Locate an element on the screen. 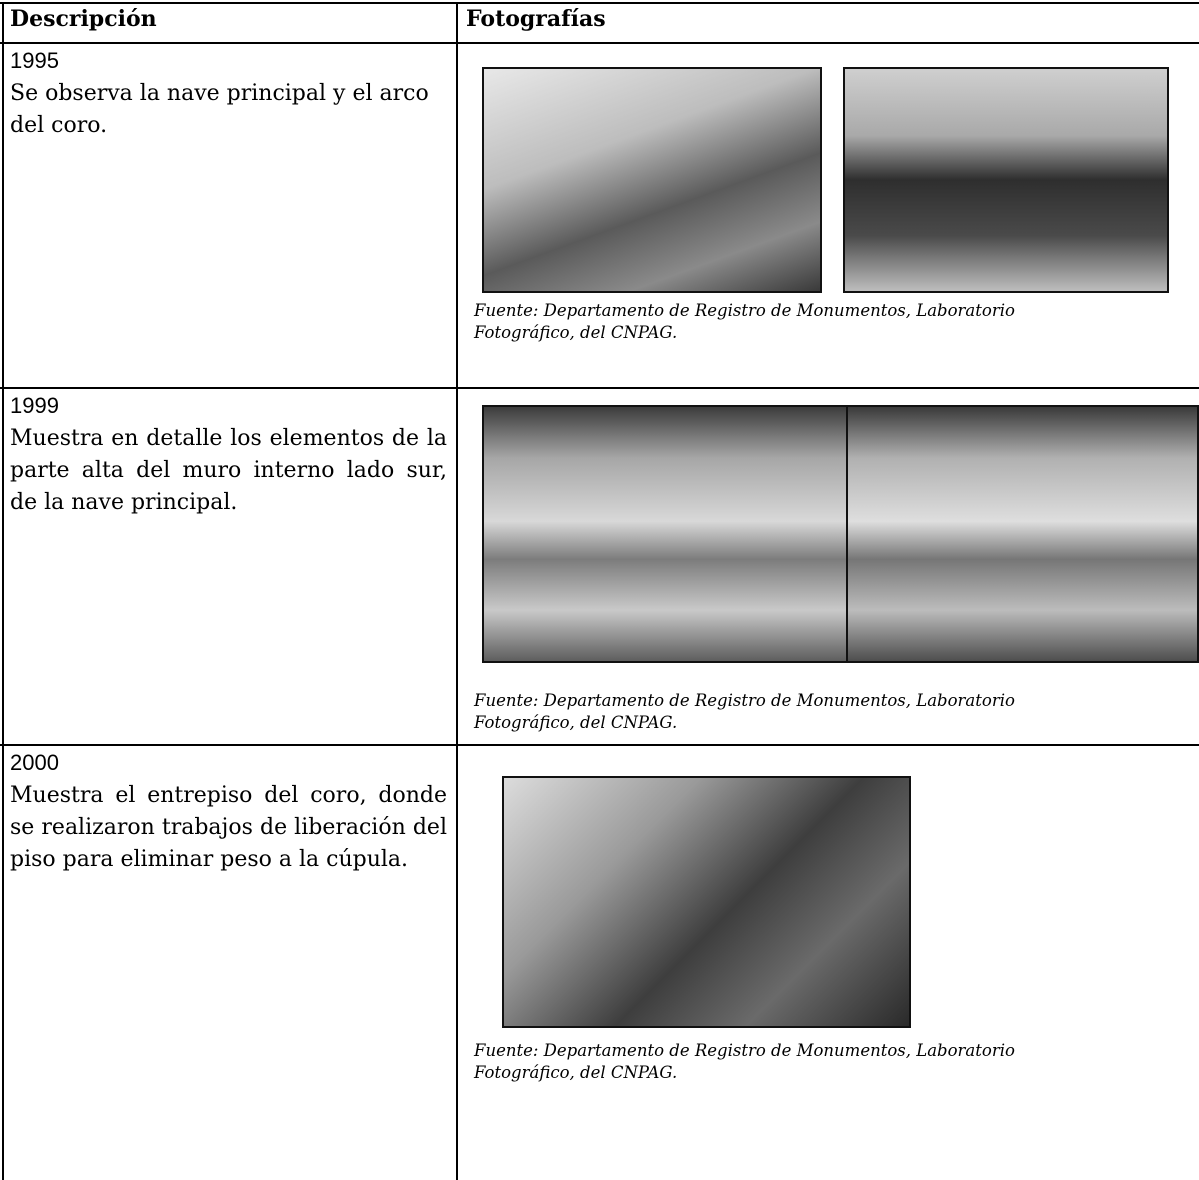  year: 1999 is located at coordinates (34, 405).